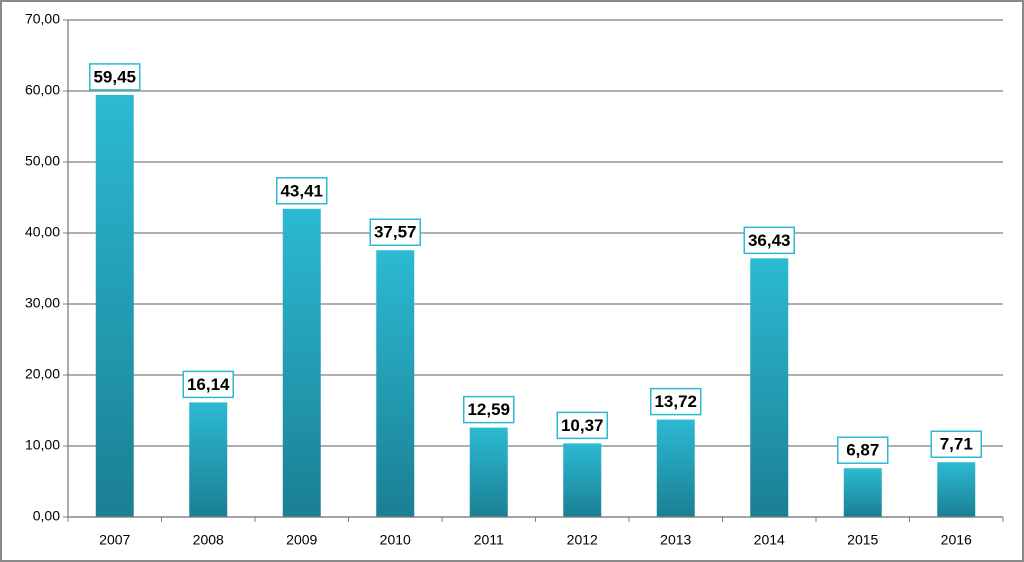 The height and width of the screenshot is (562, 1024). What do you see at coordinates (42, 19) in the screenshot?
I see `y-tick-label: 70,00` at bounding box center [42, 19].